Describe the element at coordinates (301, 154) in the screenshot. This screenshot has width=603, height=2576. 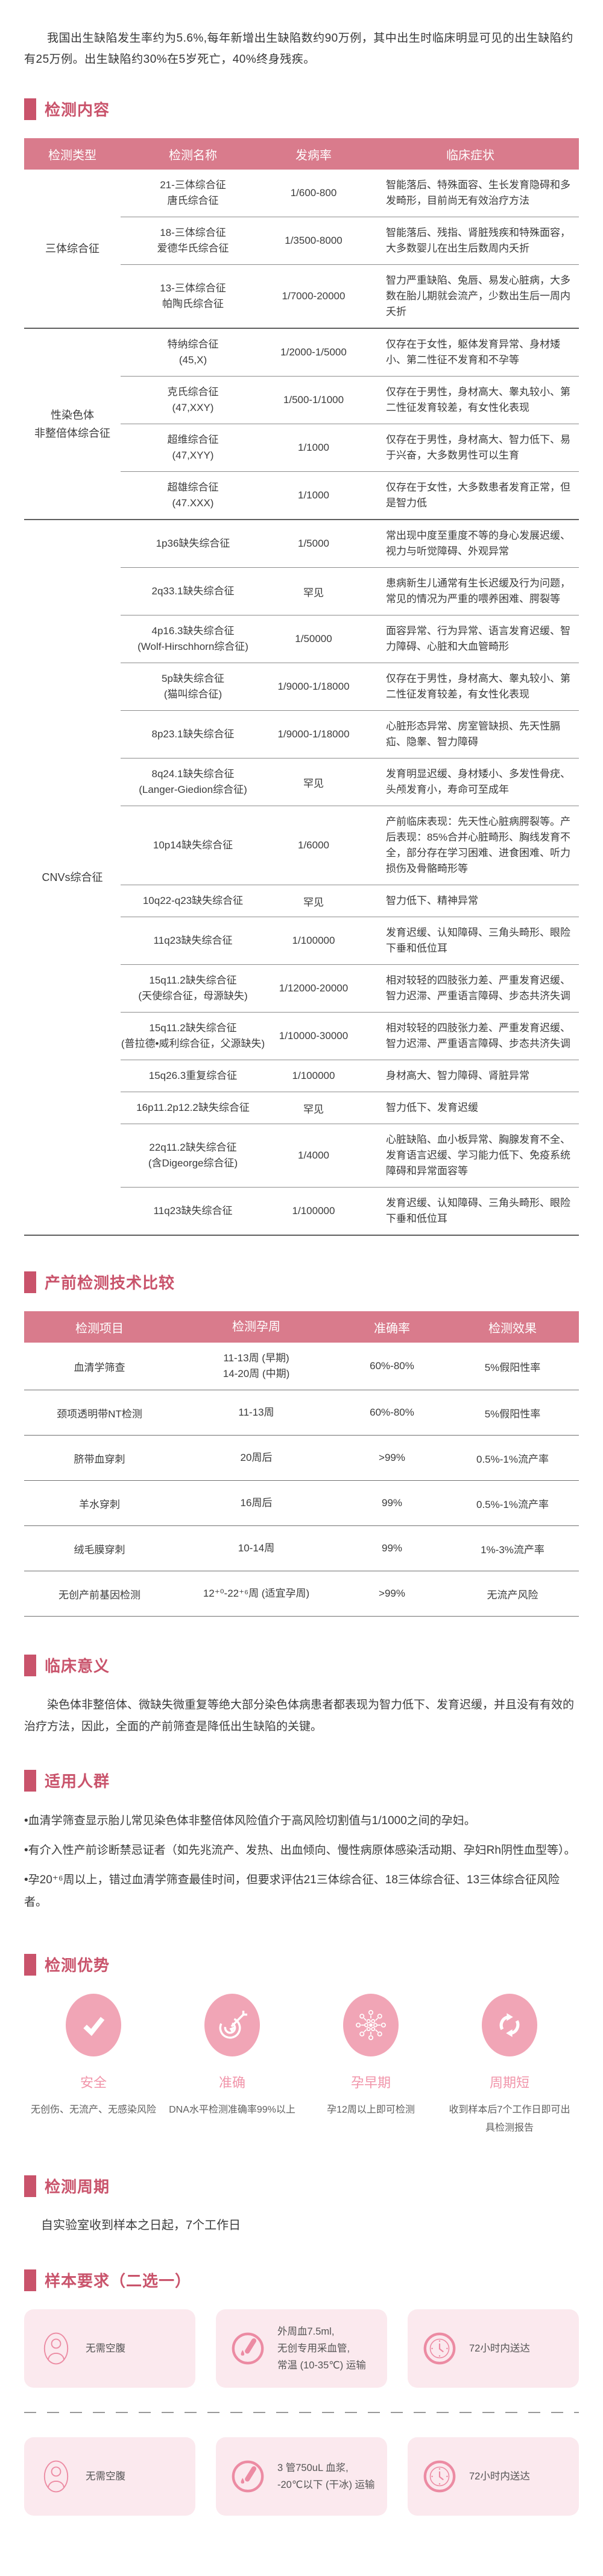
I see `content-table-header-row: 检测类型 检测名称 发病率 临床症状` at that location.